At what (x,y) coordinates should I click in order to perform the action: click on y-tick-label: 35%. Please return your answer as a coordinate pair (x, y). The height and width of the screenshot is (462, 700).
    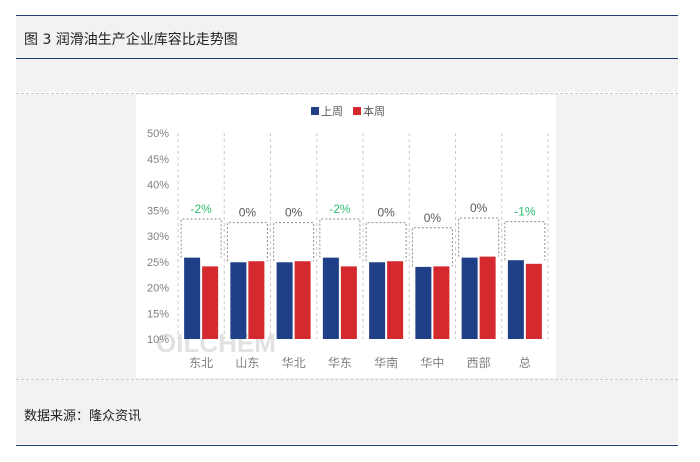
    Looking at the image, I should click on (158, 211).